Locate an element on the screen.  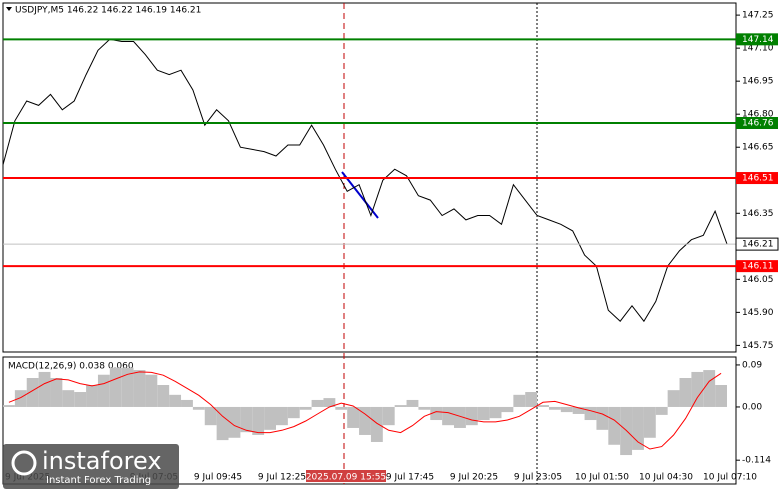
x-tick-label: 9 Jul 20:25 is located at coordinates (474, 478).